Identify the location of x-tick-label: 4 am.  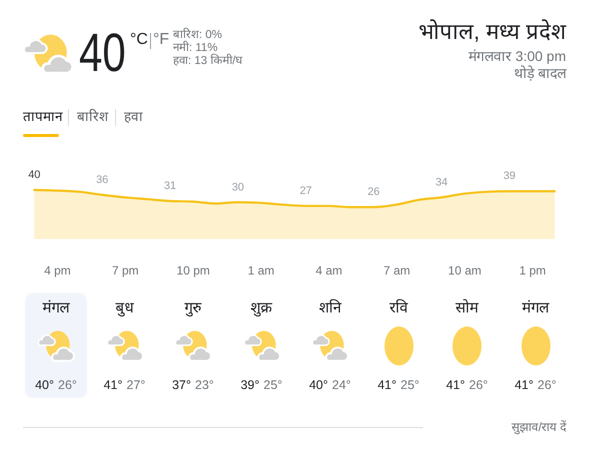
(329, 271).